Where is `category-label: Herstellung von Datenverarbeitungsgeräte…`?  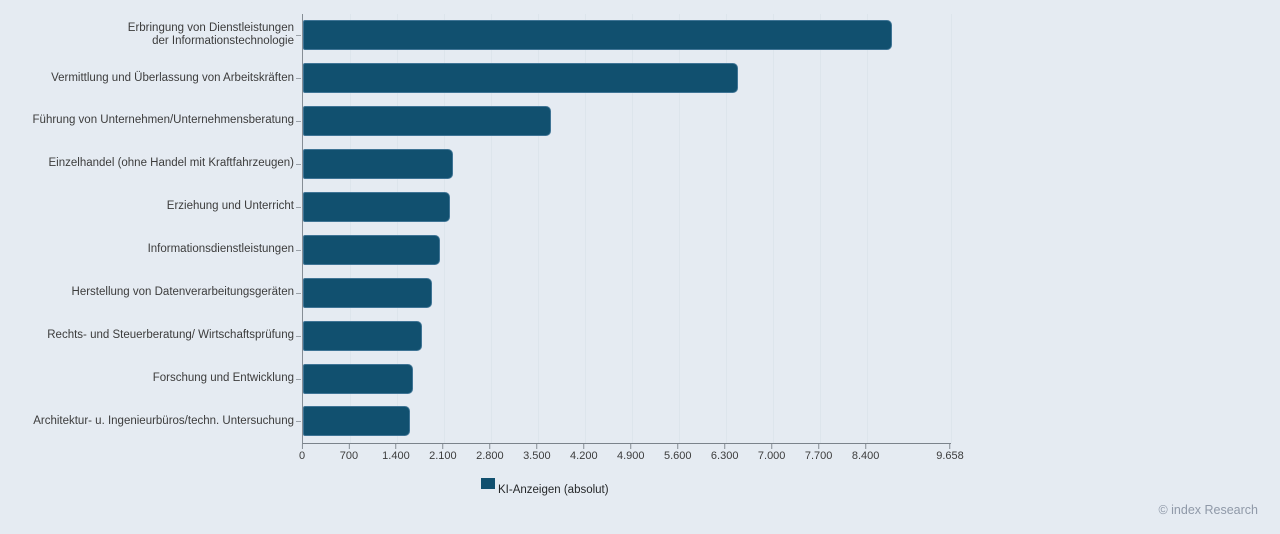 category-label: Herstellung von Datenverarbeitungsgeräte… is located at coordinates (151, 292).